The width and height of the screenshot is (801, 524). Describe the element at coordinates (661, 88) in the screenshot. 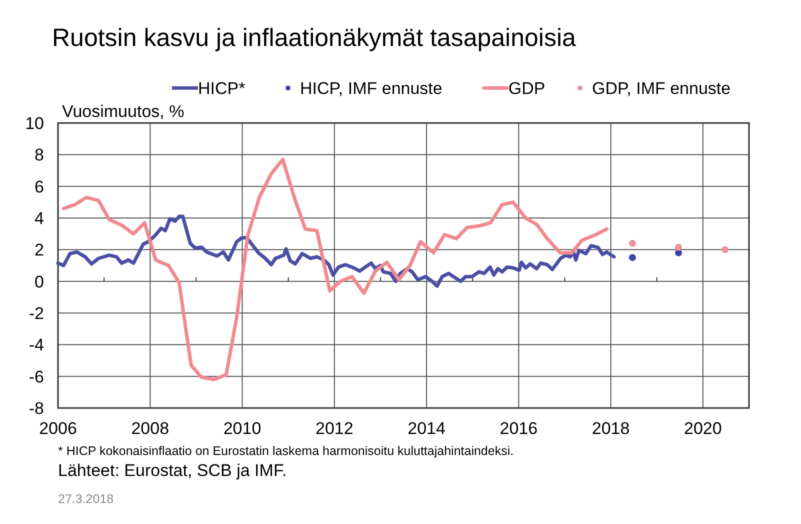

I see `legend-label: GDP, IMF ennuste` at that location.